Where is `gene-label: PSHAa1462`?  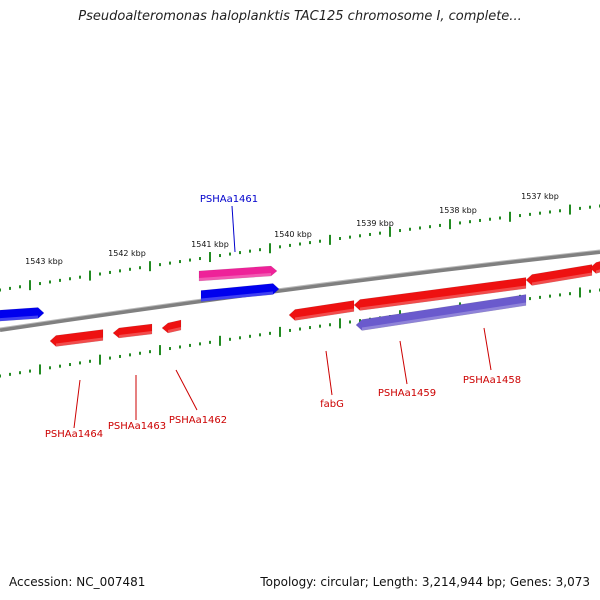
gene-label: PSHAa1462 is located at coordinates (198, 420).